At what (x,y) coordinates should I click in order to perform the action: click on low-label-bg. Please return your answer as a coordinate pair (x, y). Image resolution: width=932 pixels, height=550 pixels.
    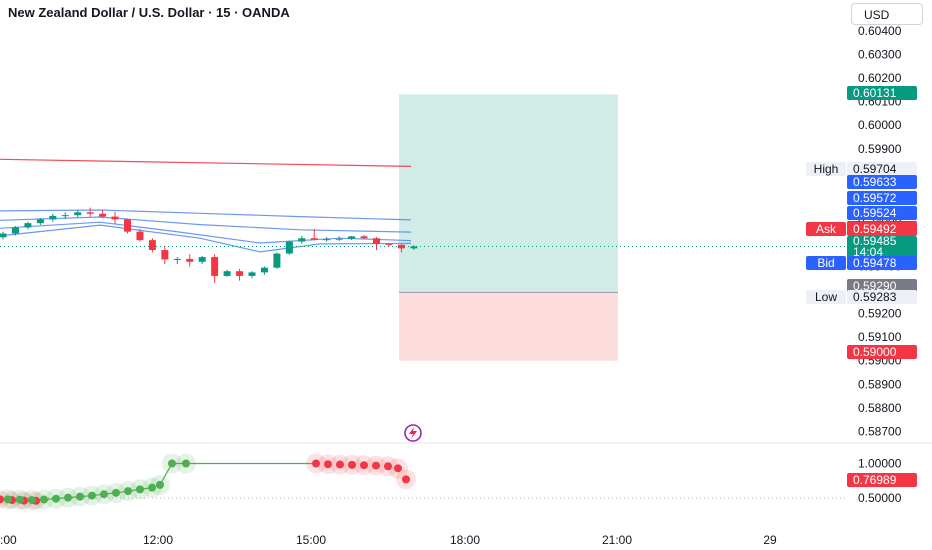
    Looking at the image, I should click on (826, 297).